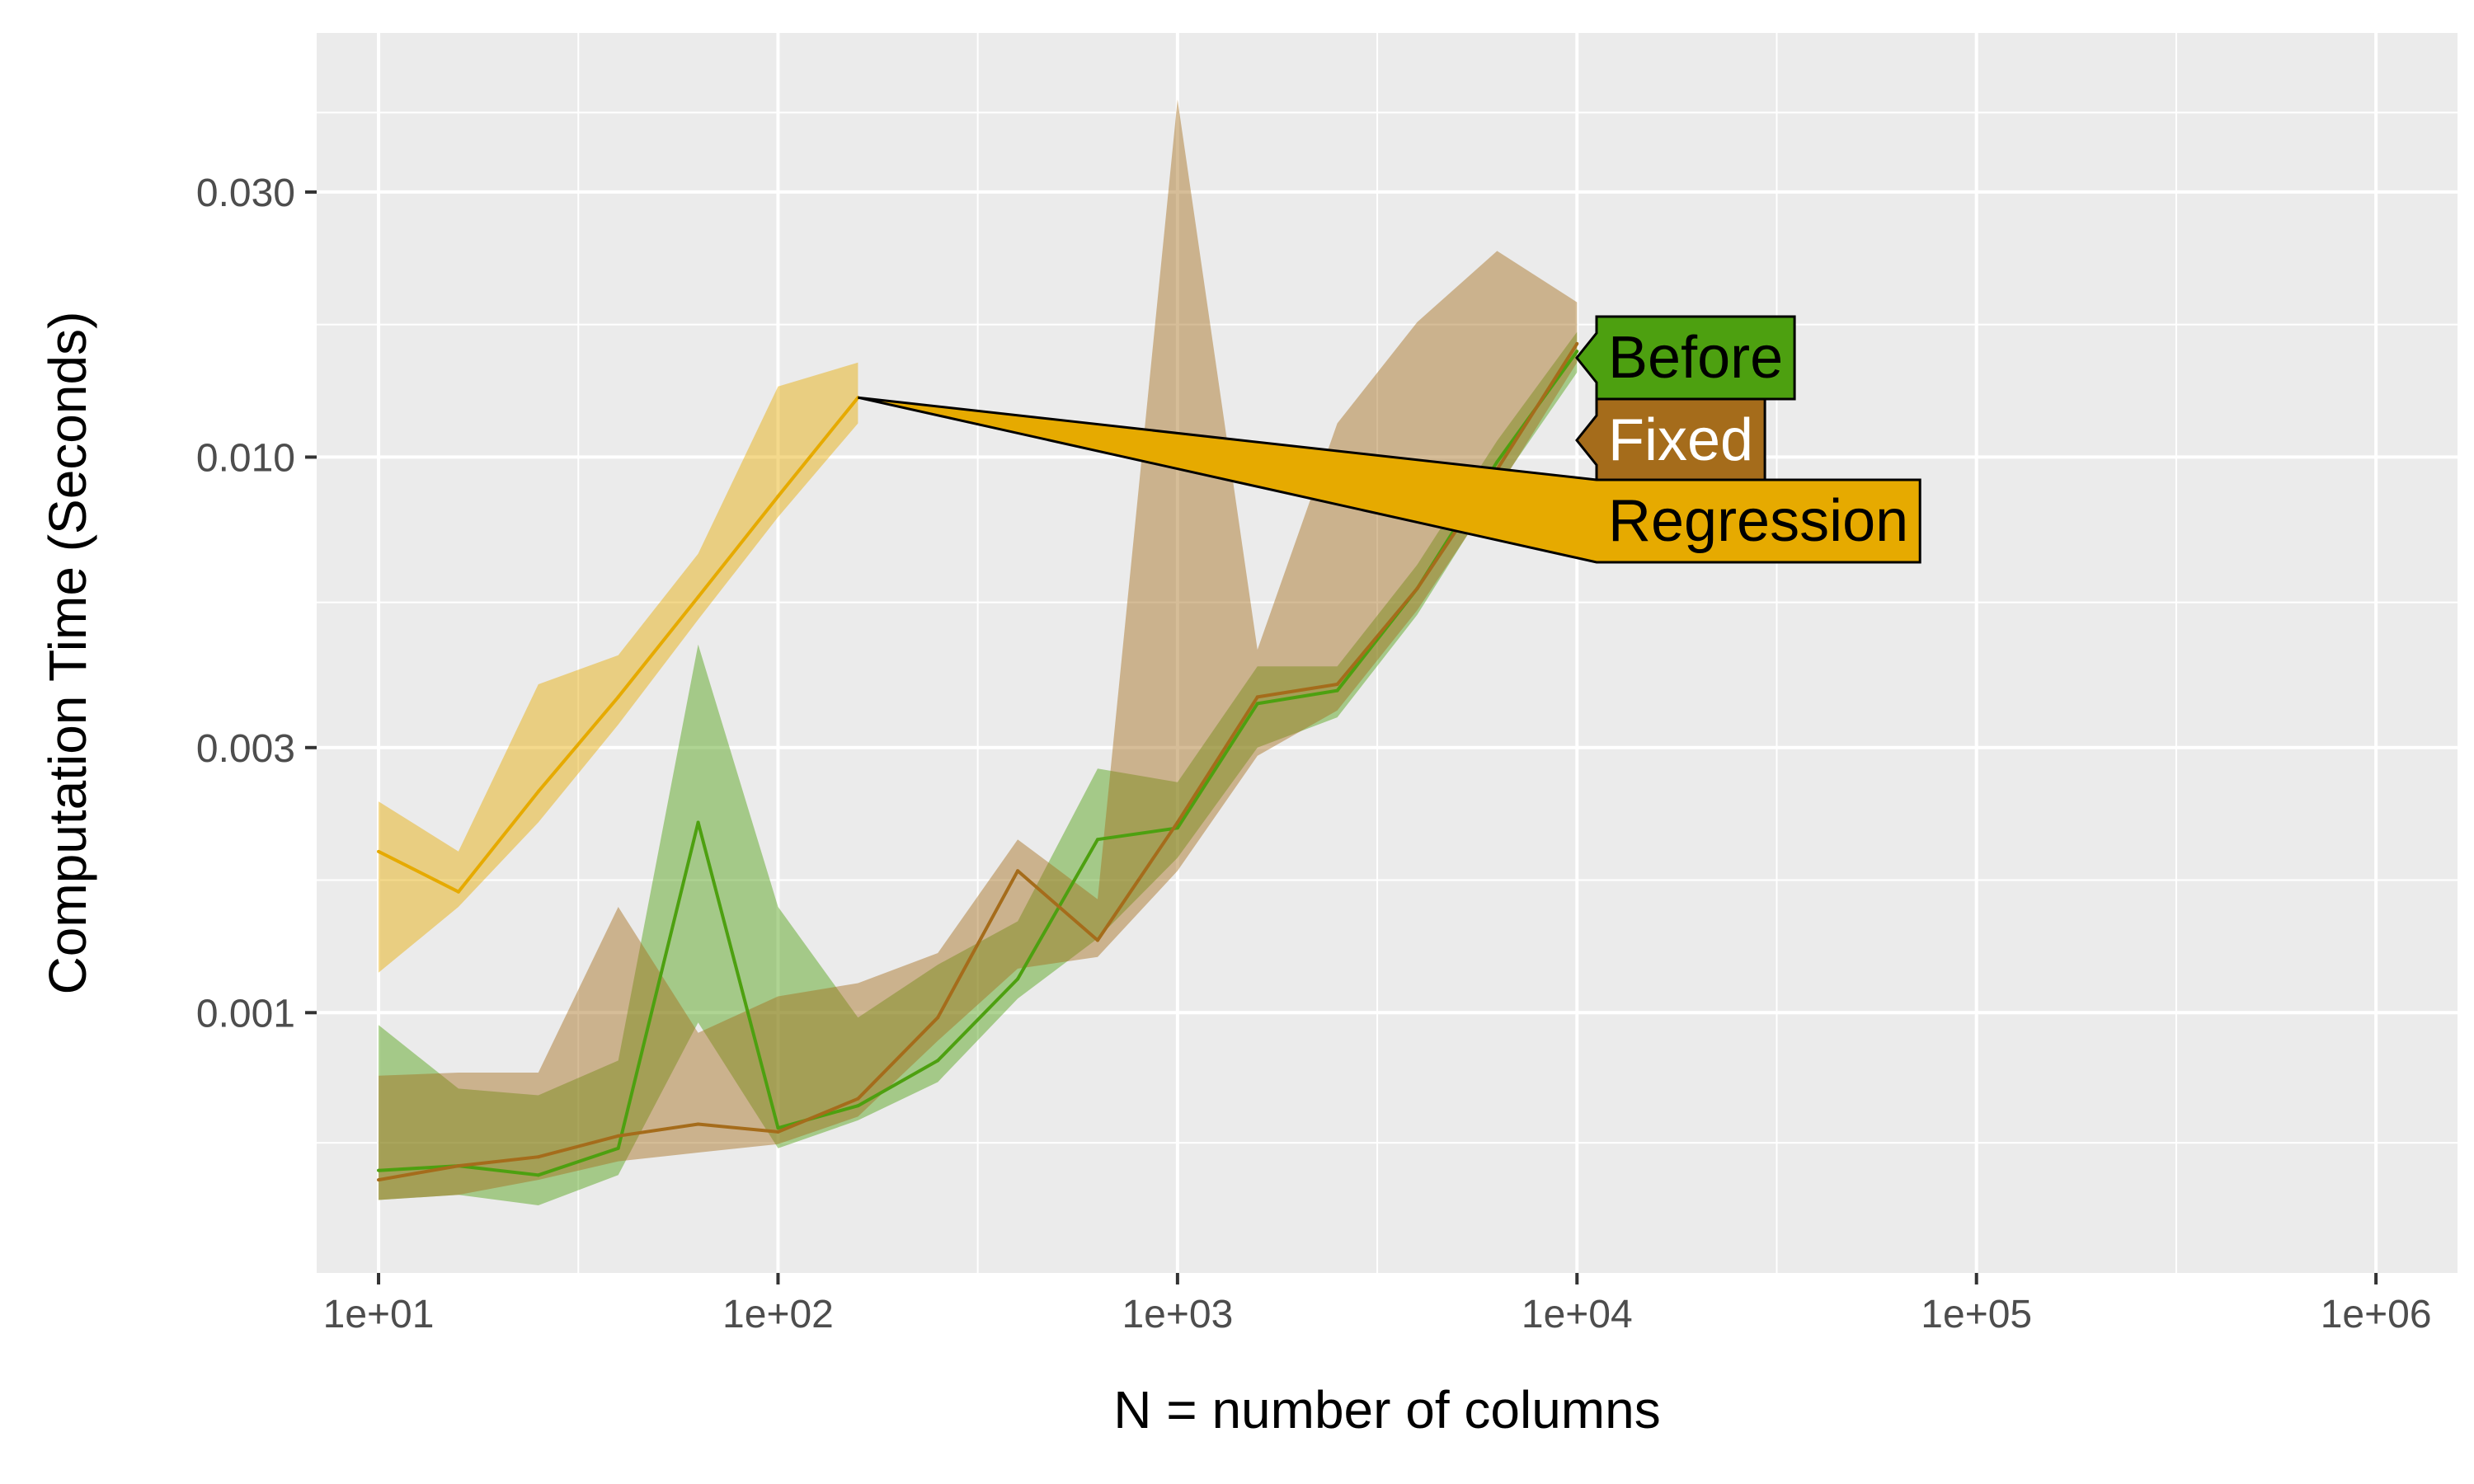 The width and height of the screenshot is (2474, 1484). I want to click on series-label-before, so click(1685, 358).